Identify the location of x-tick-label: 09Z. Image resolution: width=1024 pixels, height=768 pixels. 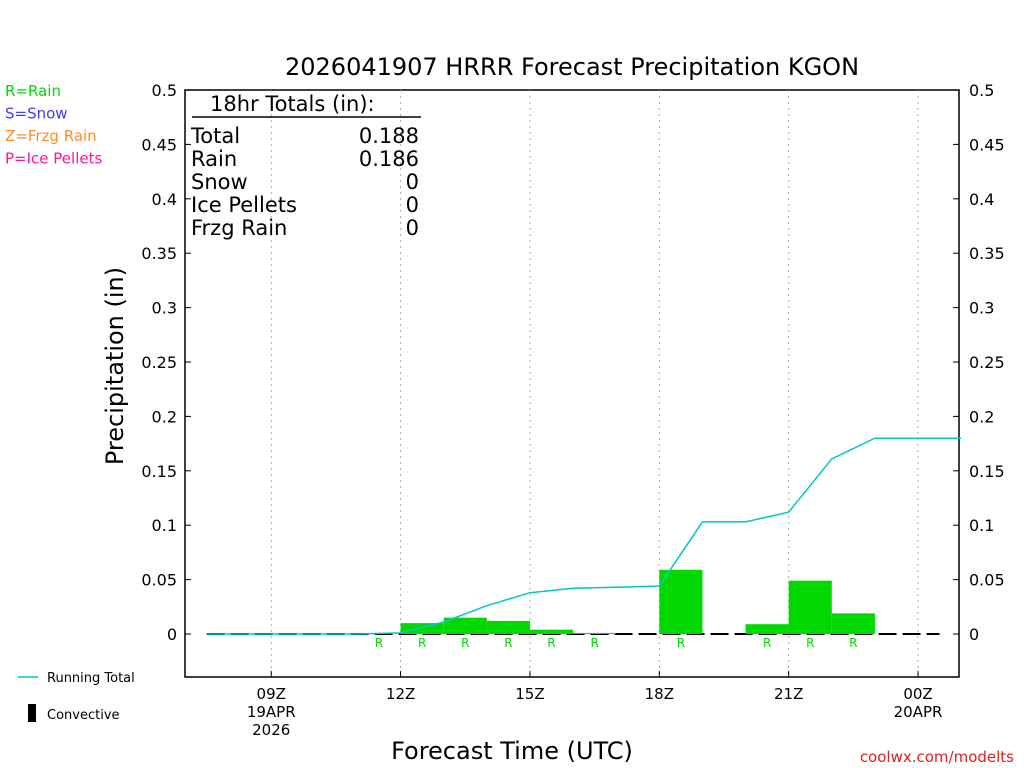
(271, 694).